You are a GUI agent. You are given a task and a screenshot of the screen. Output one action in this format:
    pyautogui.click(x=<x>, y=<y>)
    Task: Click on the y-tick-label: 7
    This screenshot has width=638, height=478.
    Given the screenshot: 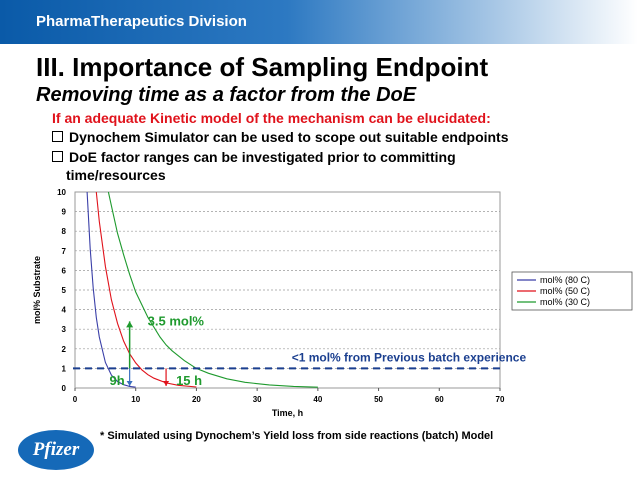 What is the action you would take?
    pyautogui.click(x=64, y=251)
    